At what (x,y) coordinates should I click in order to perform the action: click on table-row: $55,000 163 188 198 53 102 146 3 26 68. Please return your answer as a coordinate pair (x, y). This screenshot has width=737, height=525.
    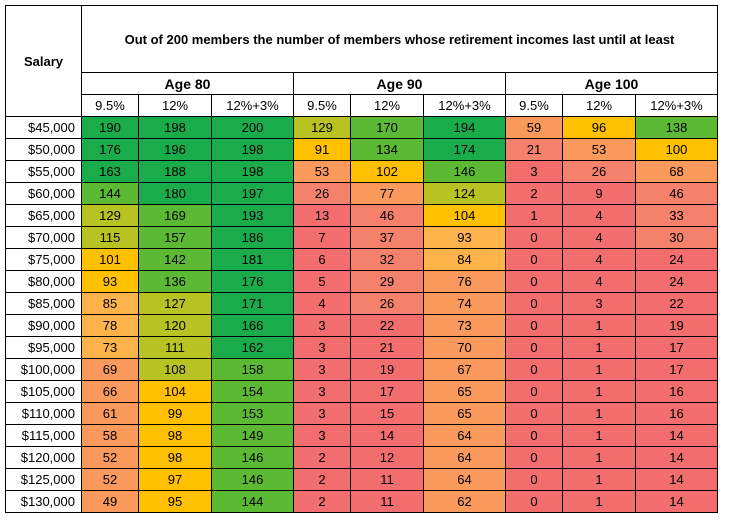
    Looking at the image, I should click on (361, 171).